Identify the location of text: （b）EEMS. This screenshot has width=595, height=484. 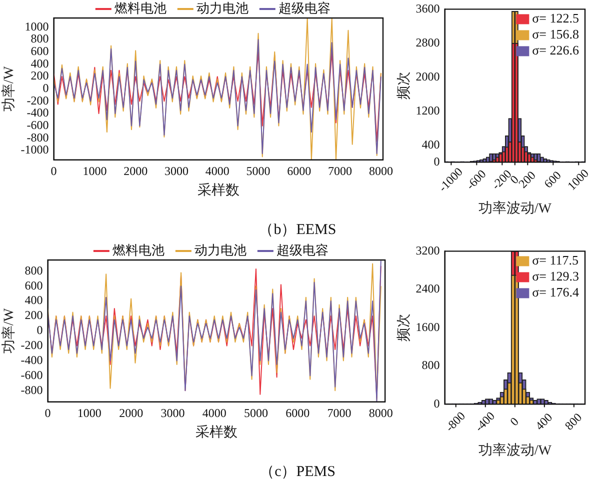
(298, 230).